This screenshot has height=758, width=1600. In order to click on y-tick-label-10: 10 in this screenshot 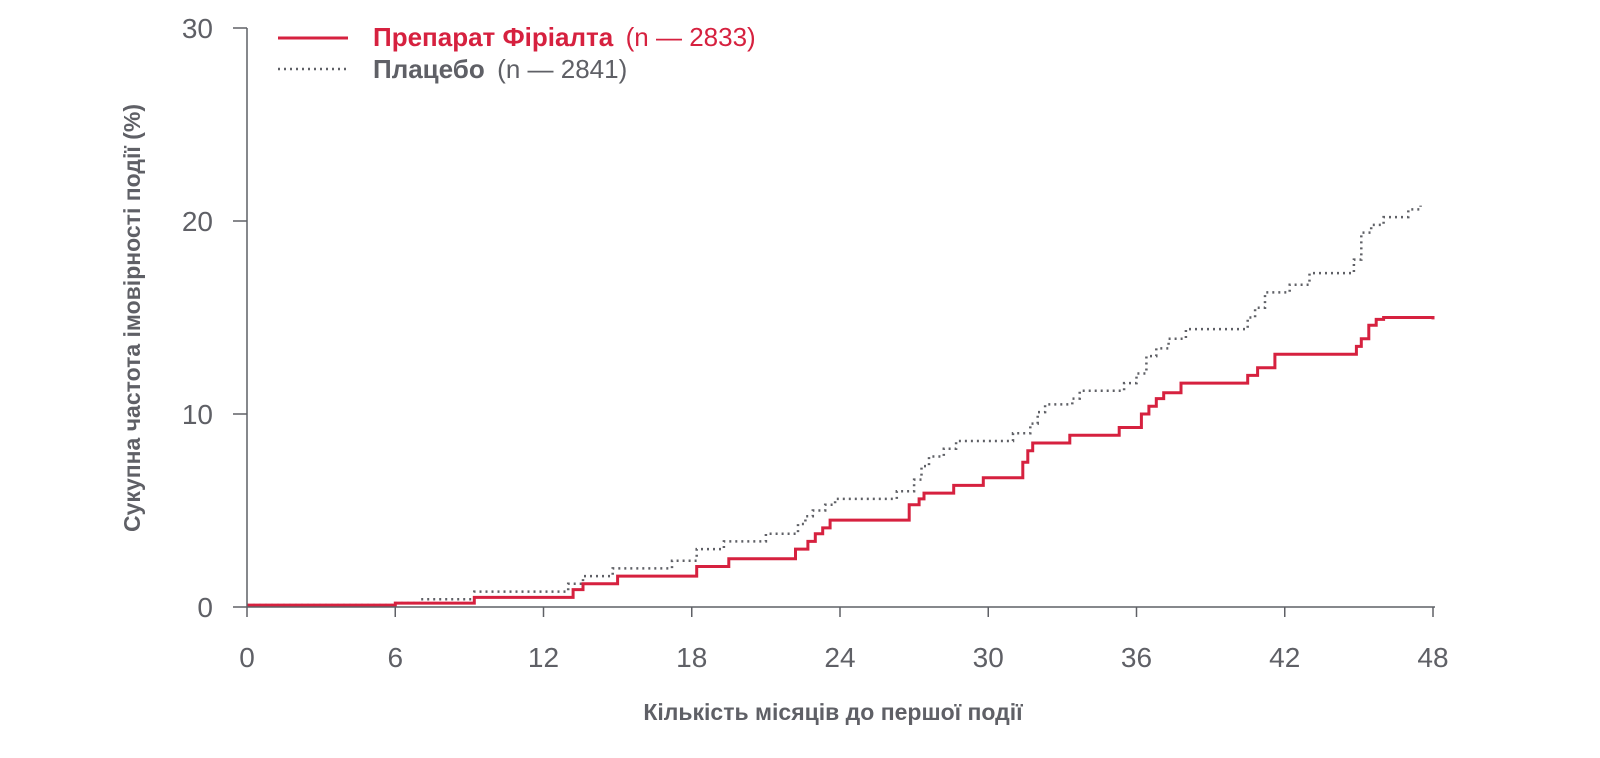, I will do `click(197, 414)`.